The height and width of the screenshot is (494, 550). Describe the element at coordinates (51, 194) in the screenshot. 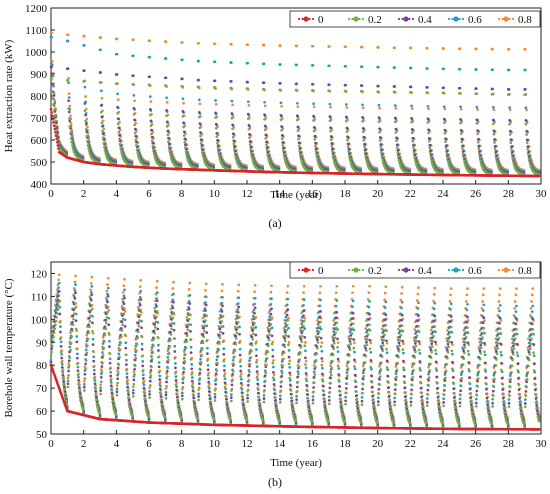

I see `x-tick-label: 0` at that location.